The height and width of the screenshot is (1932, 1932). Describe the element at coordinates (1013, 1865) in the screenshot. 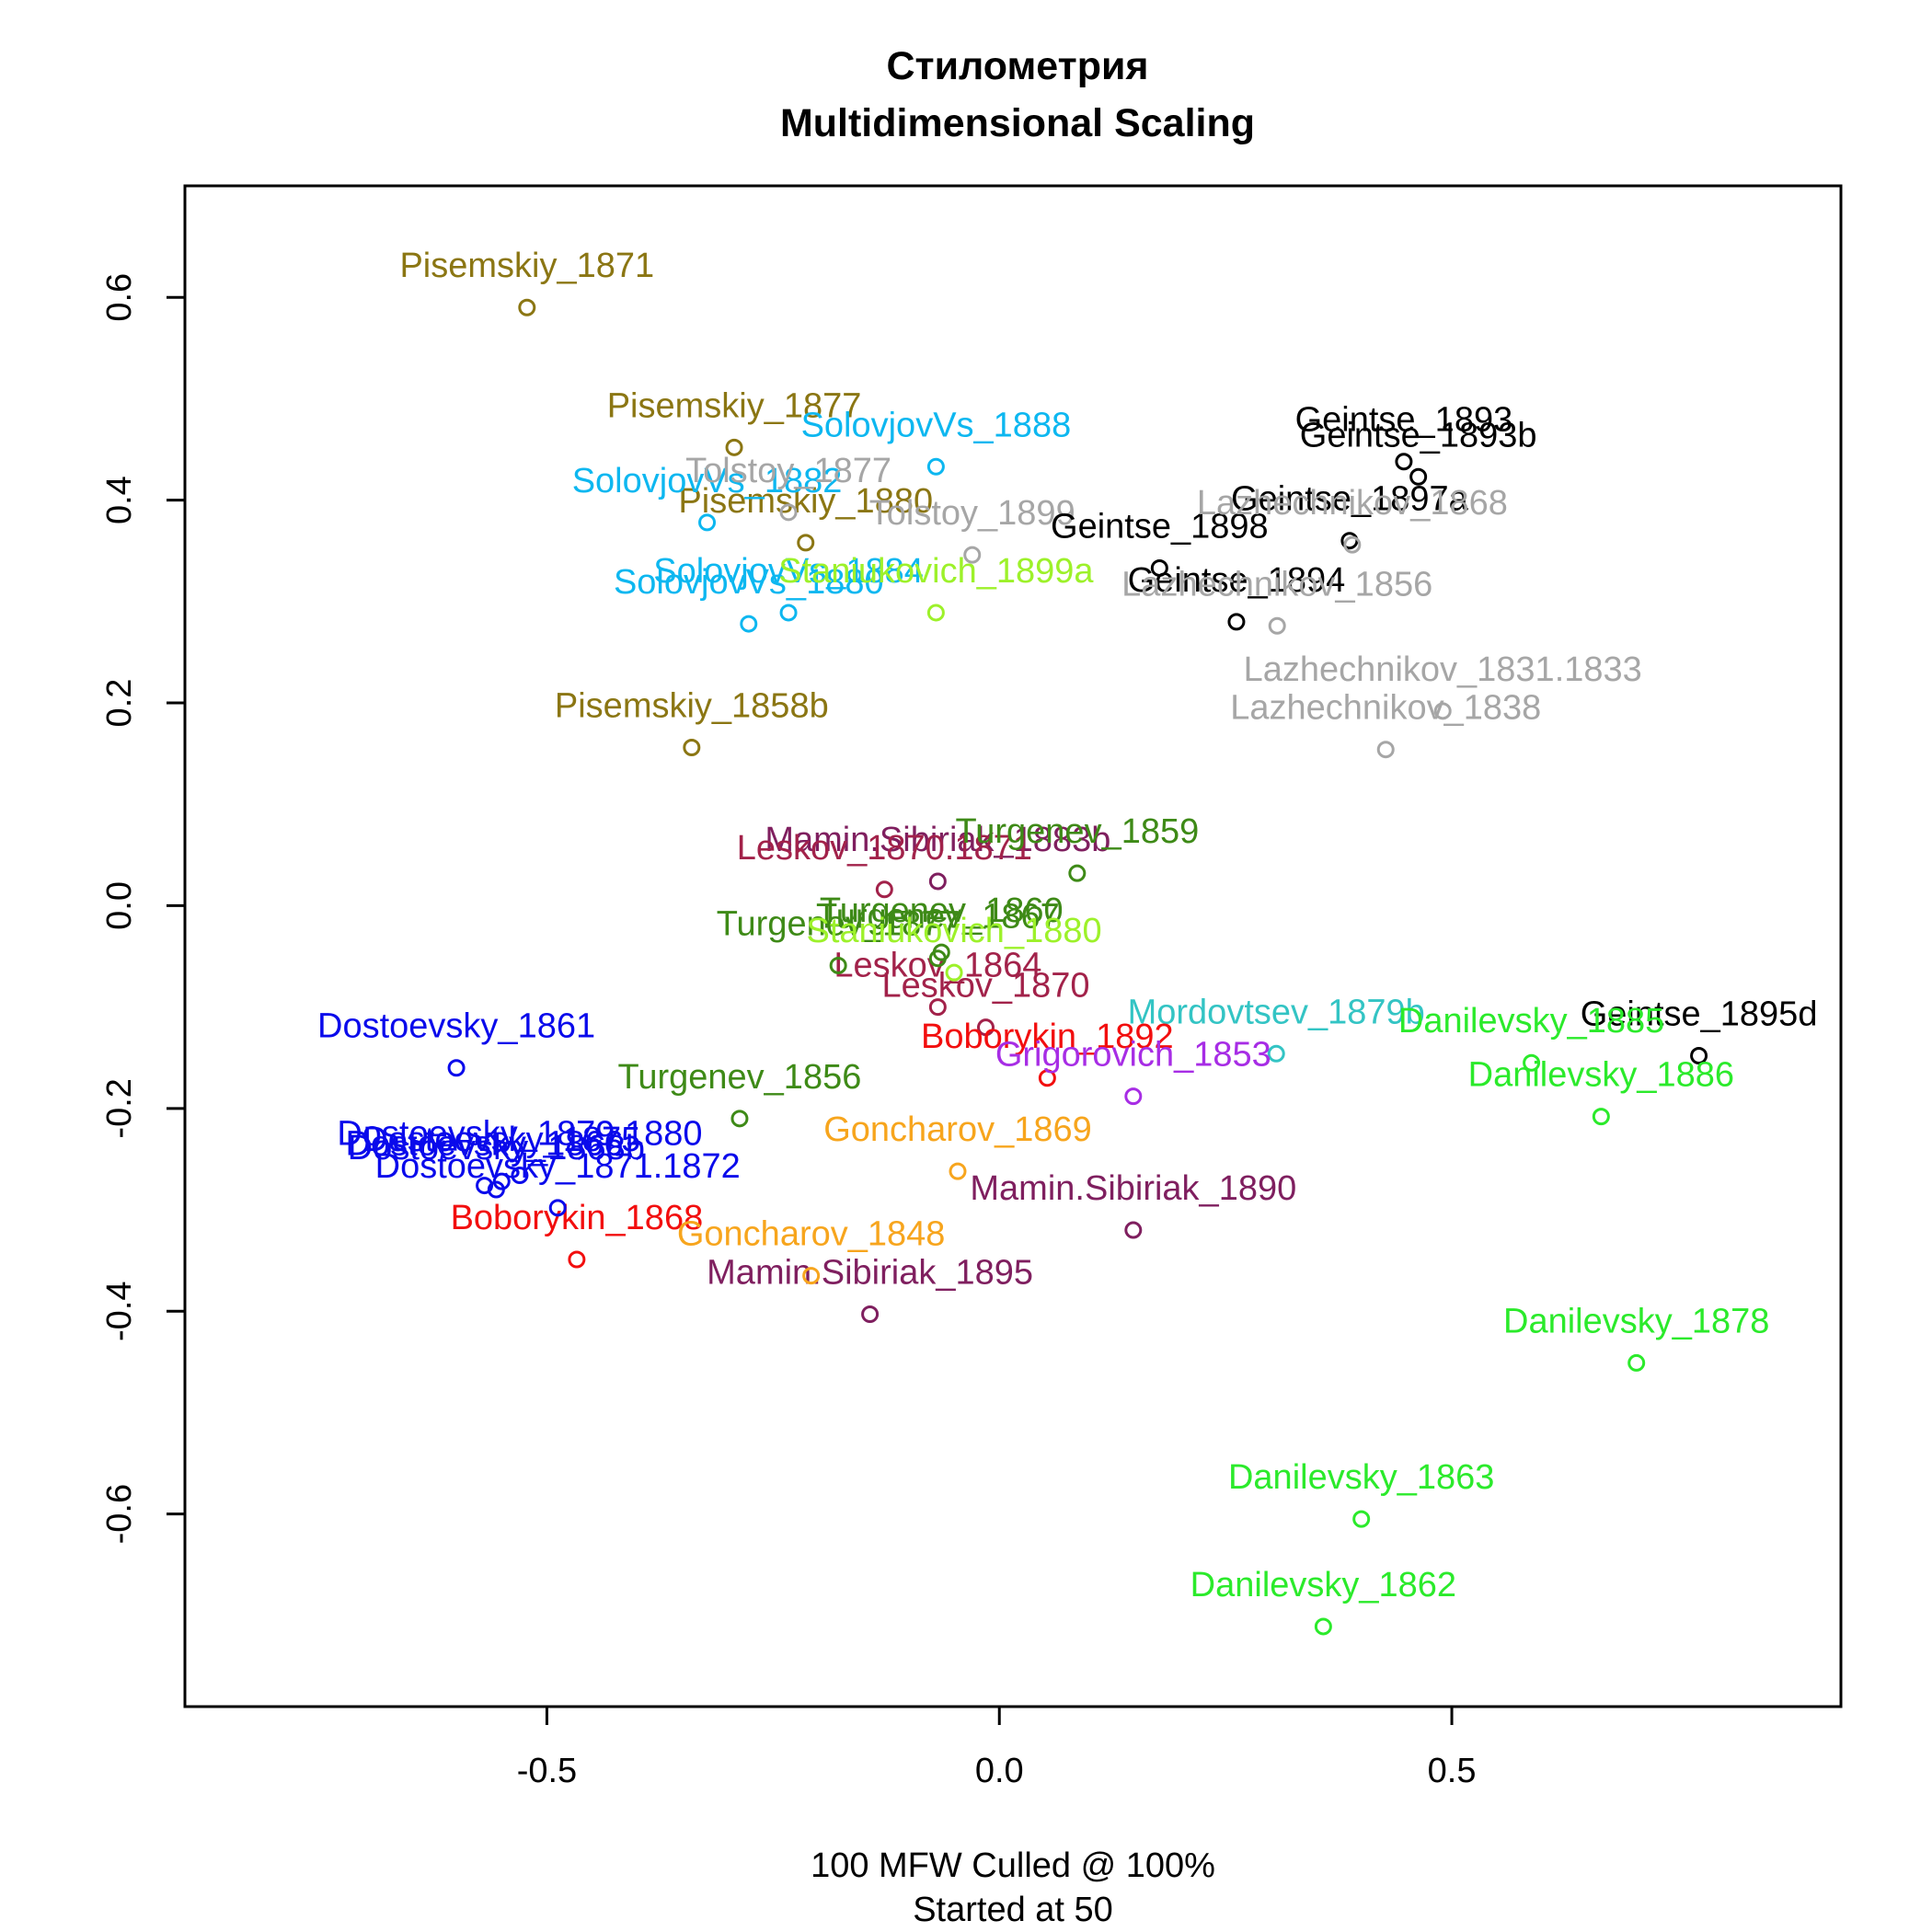

I see `x-axis-label-line1: 100 MFW Culled @ 100%` at that location.